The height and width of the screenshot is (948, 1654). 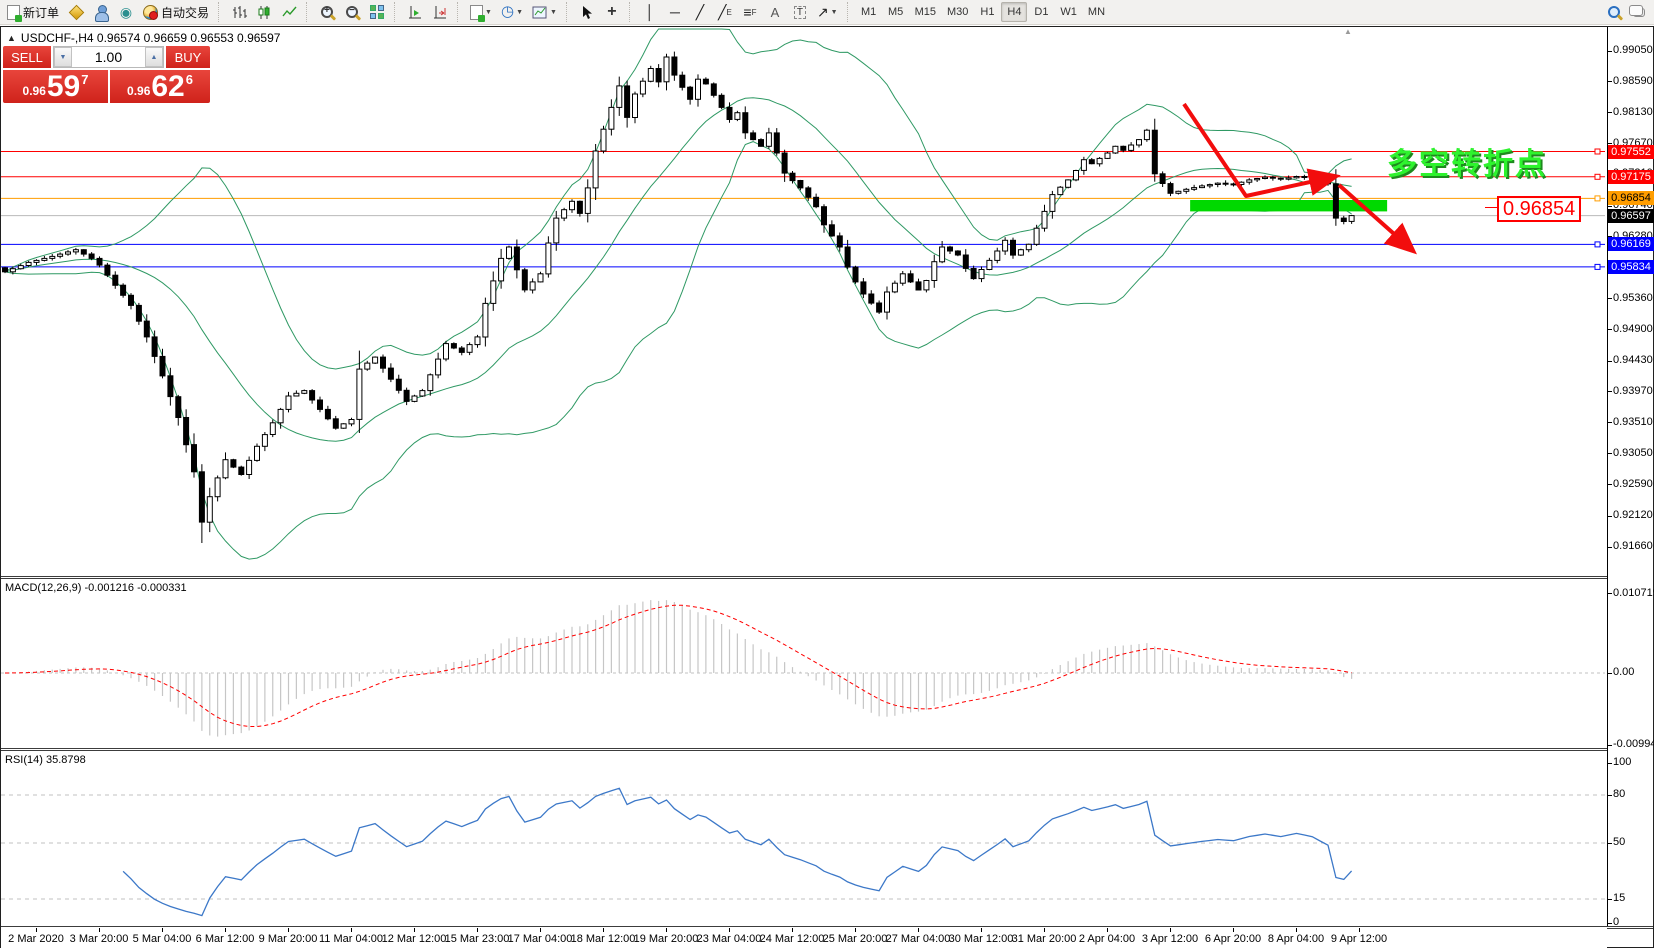 I want to click on timeframe-button-d1: D1, so click(x=1041, y=12).